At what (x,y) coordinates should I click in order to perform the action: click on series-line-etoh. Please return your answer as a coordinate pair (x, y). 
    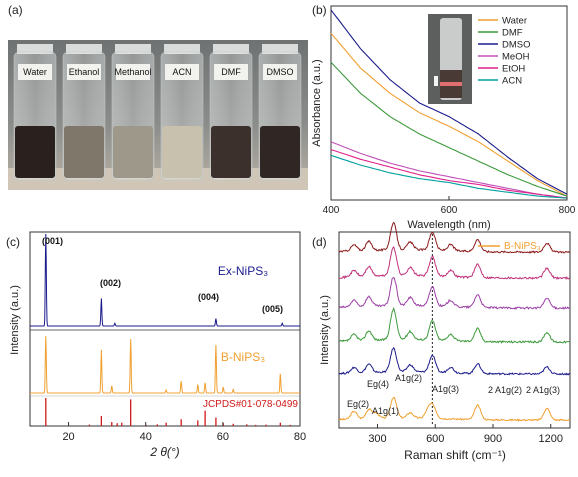
    Looking at the image, I should click on (449, 174).